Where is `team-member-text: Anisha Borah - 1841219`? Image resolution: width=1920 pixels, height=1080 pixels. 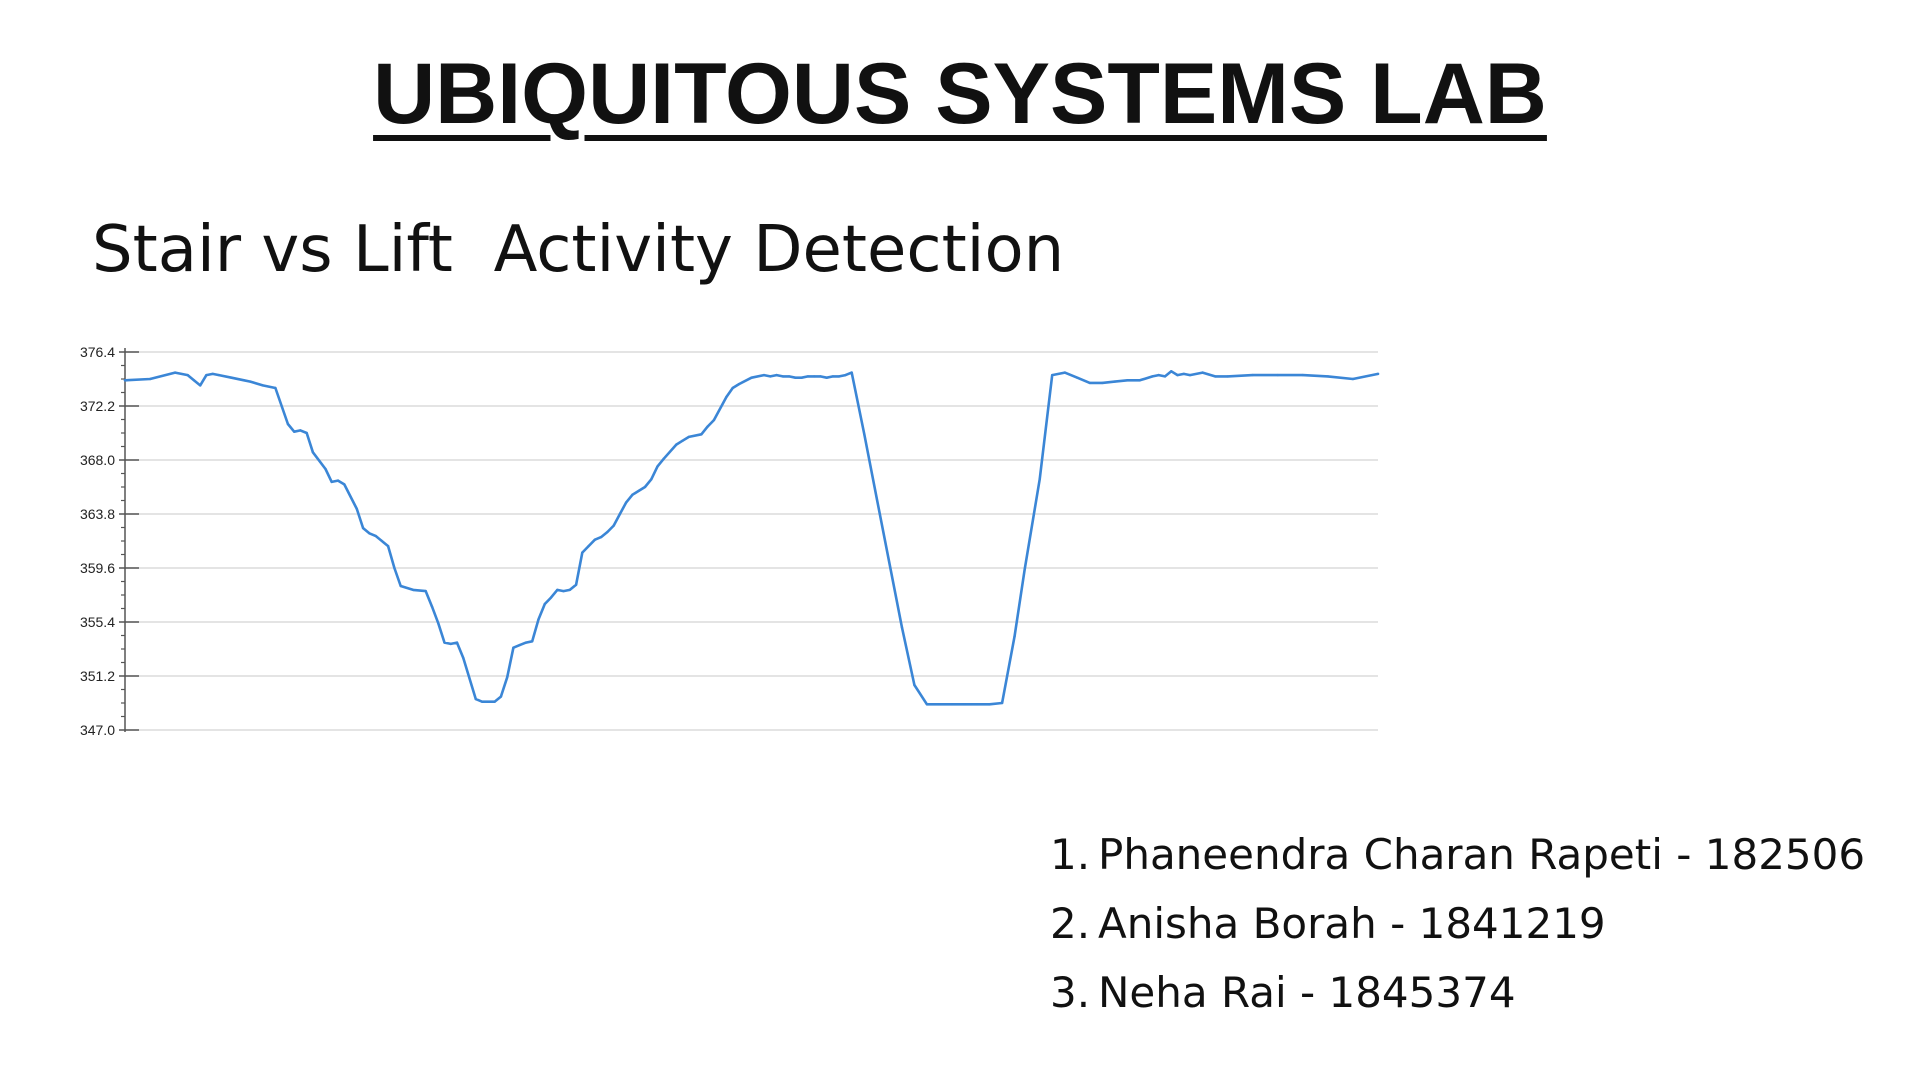 team-member-text: Anisha Borah - 1841219 is located at coordinates (1352, 923).